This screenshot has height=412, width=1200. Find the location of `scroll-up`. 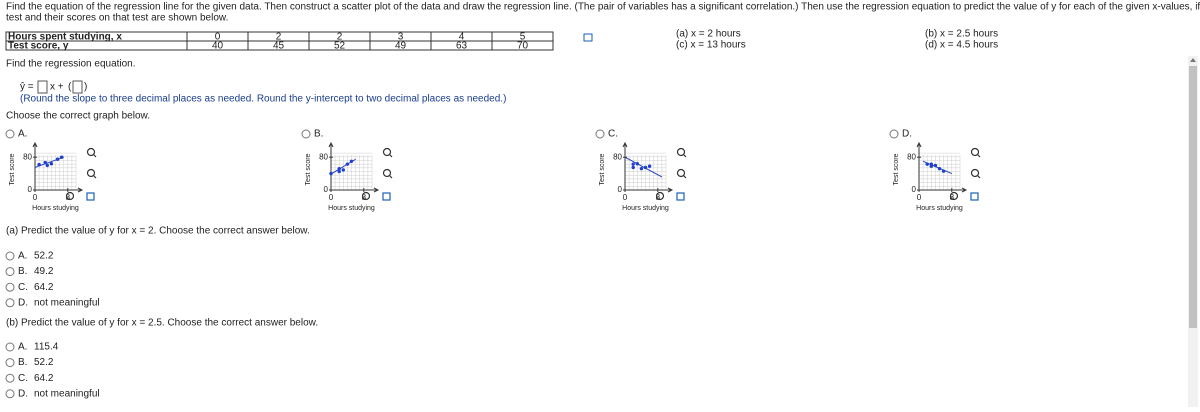

scroll-up is located at coordinates (1193, 60).